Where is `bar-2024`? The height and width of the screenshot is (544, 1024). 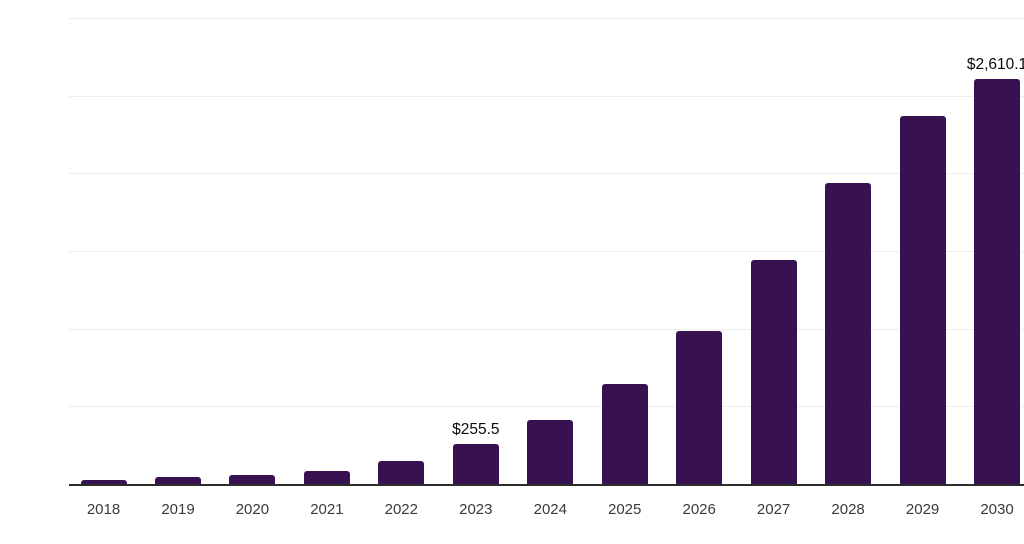 bar-2024 is located at coordinates (550, 451).